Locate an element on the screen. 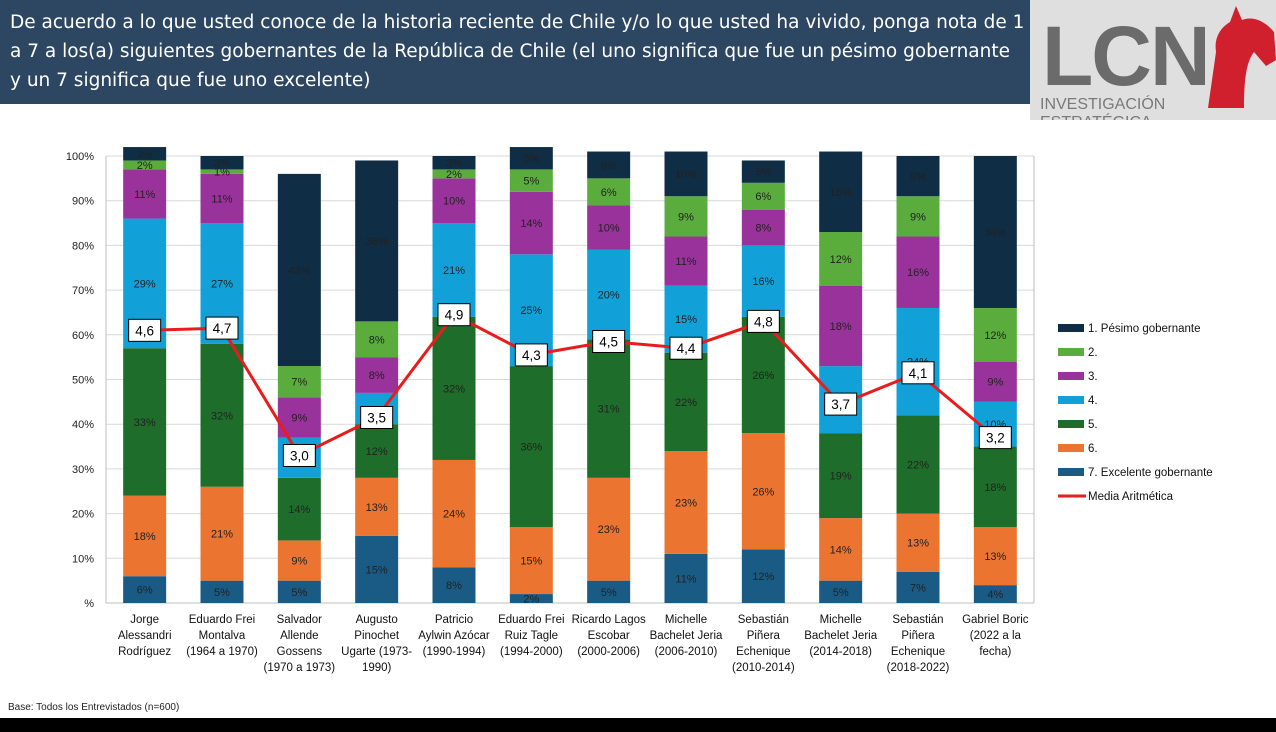 The height and width of the screenshot is (732, 1276). x-tick-label: Echenique is located at coordinates (918, 652).